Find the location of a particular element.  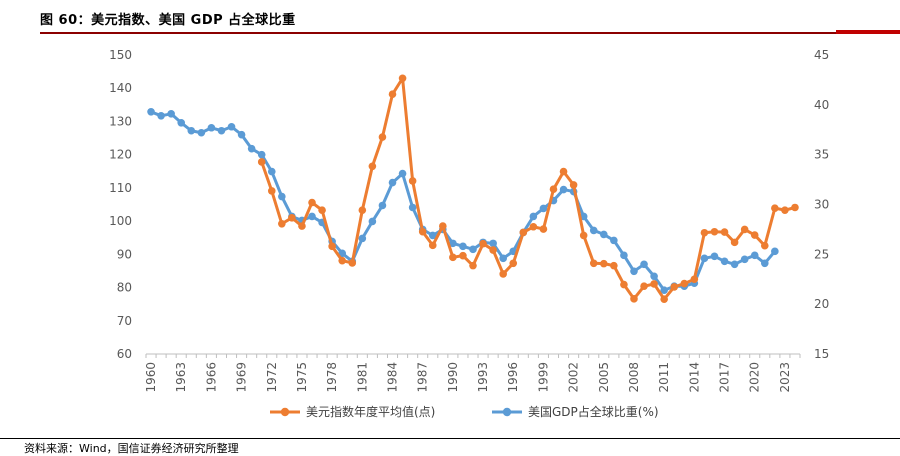

left-axis-ticks: 150 140 130 120 110 100 90 80 70 60 is located at coordinates (120, 204).